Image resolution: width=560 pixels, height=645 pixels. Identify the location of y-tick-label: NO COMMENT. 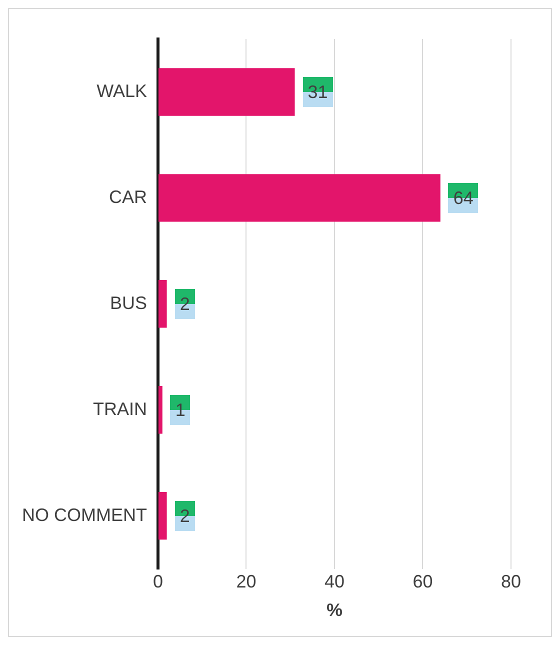
(84, 514).